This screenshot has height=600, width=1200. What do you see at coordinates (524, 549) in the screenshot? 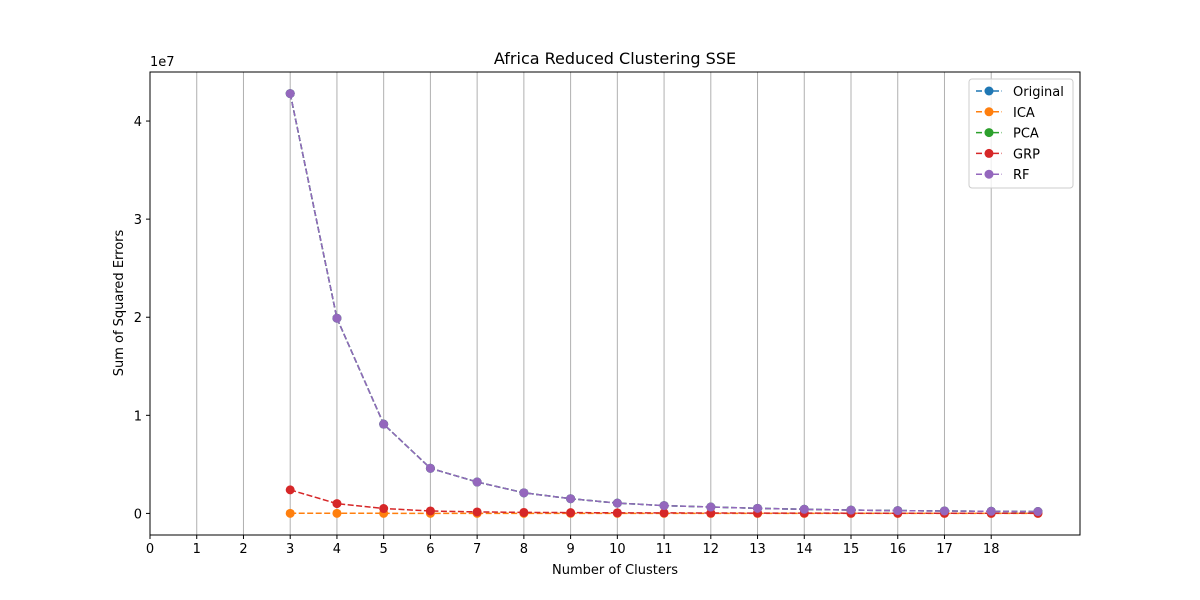
I see `x-tick-label: 8` at bounding box center [524, 549].